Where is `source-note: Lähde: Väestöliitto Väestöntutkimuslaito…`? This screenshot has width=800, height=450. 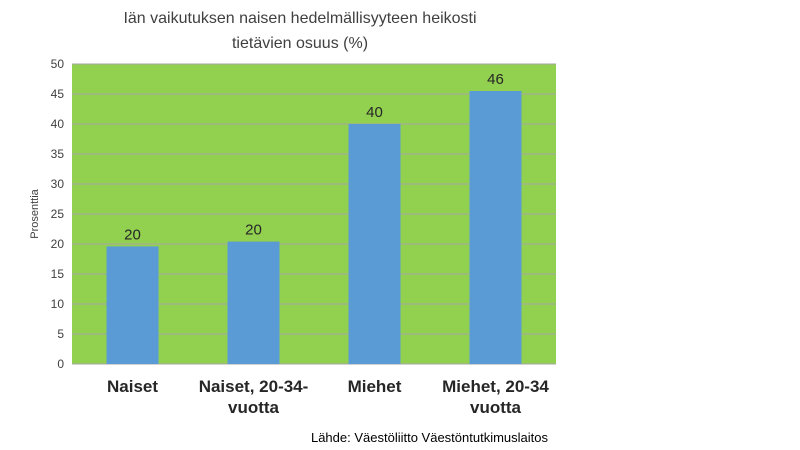 source-note: Lähde: Väestöliitto Väestöntutkimuslaito… is located at coordinates (430, 437).